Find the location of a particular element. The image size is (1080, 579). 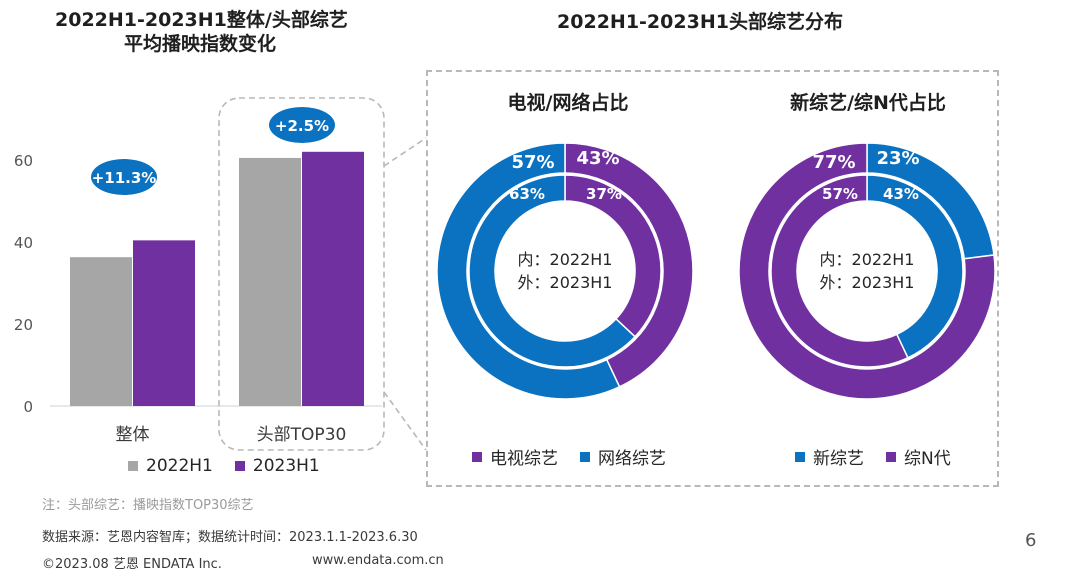

growth-label-1: +2.5% is located at coordinates (302, 126).